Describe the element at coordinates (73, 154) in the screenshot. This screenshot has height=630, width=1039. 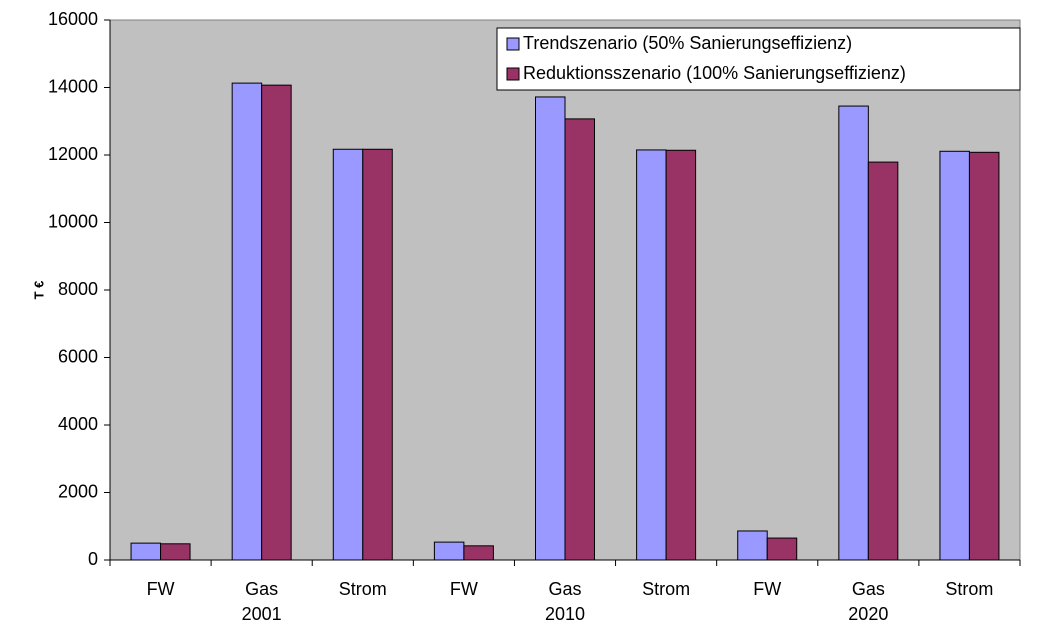
I see `y-tick-label: 12000` at that location.